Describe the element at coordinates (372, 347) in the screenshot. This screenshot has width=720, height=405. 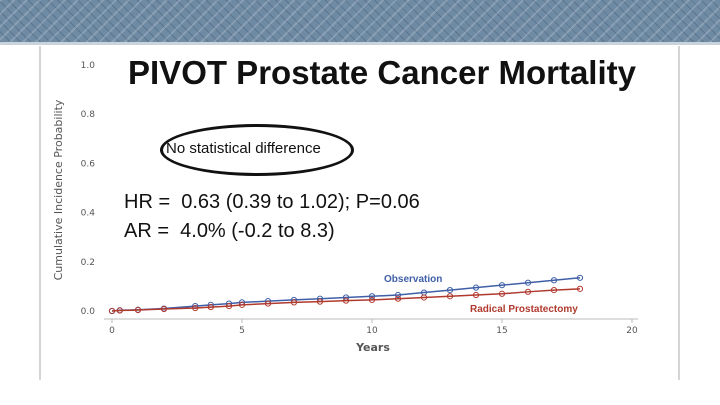
I see `x-axis-title: Years` at that location.